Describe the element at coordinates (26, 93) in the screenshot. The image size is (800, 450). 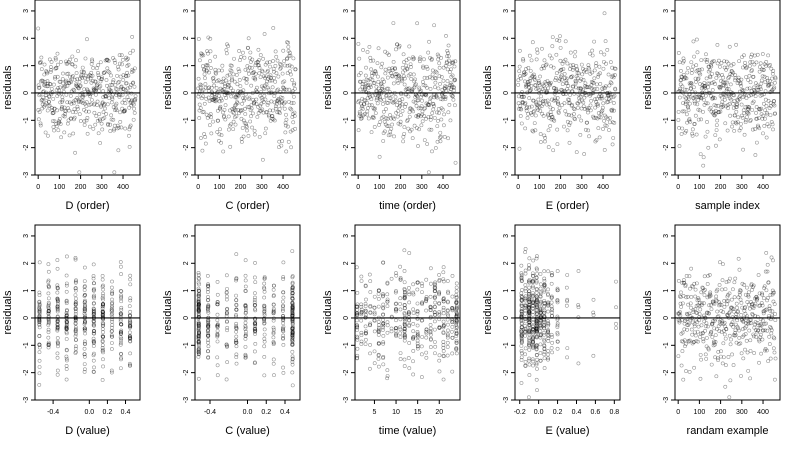
I see `y-tick-label: 0` at that location.